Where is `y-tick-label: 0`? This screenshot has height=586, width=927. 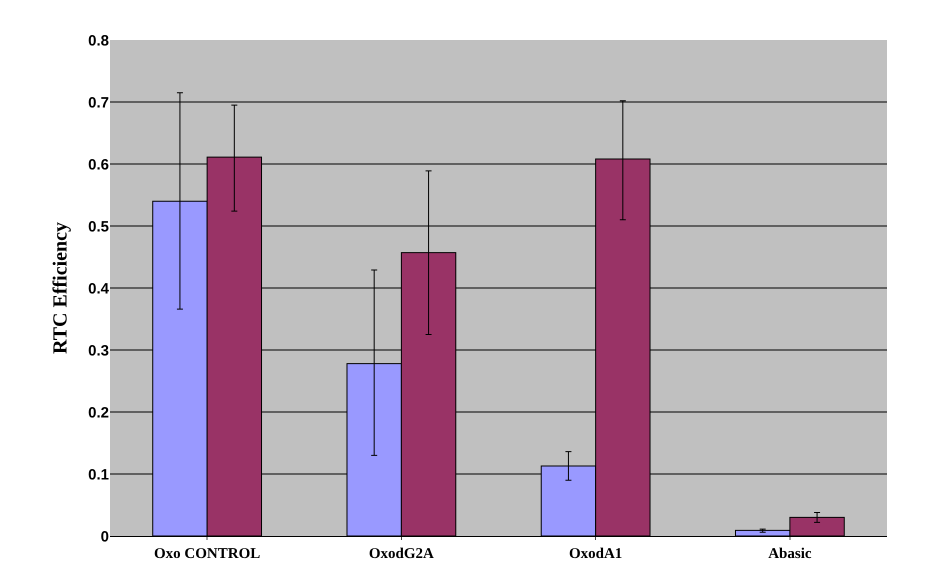
y-tick-label: 0 is located at coordinates (104, 537).